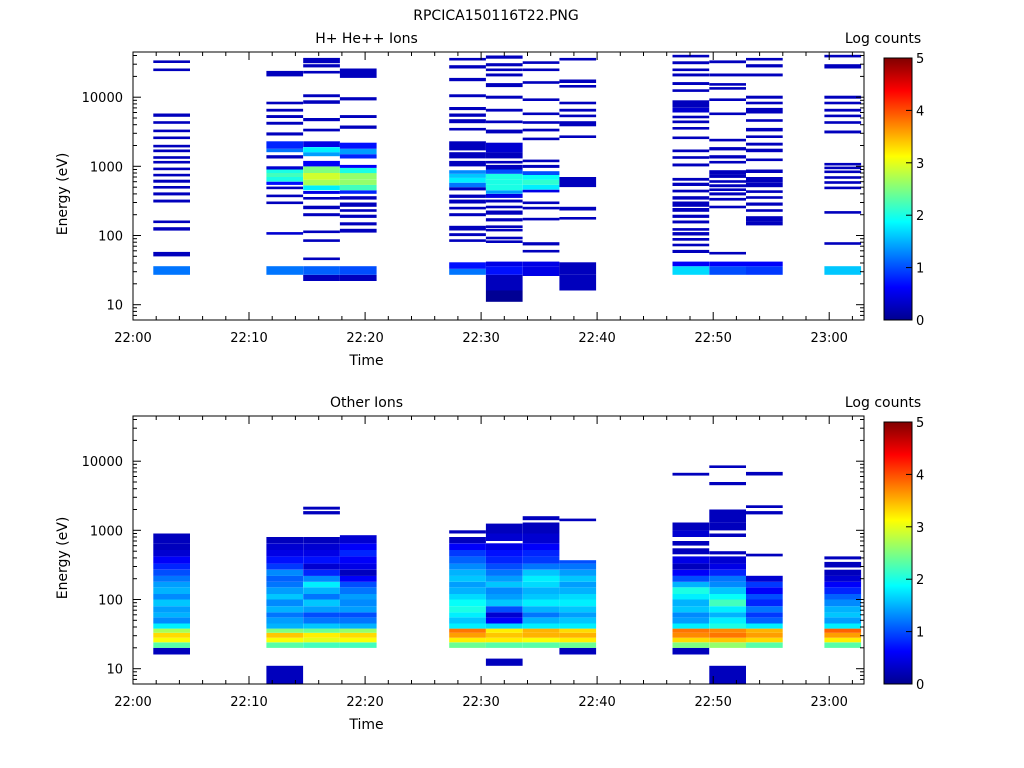  I want to click on colorbar-tick-label: 5, so click(920, 59).